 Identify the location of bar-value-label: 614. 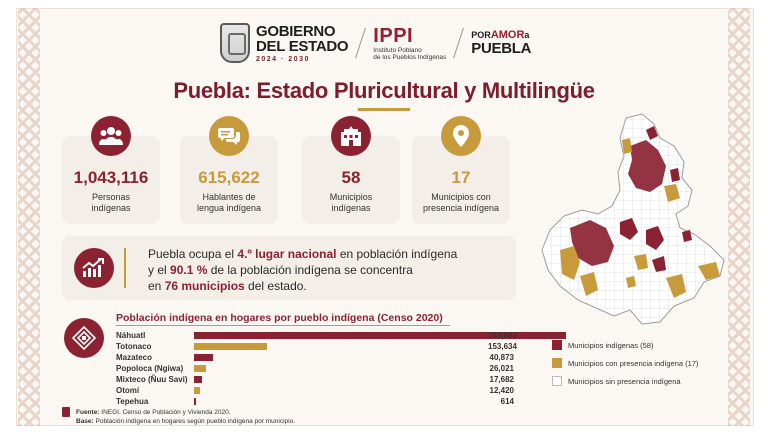
(507, 401).